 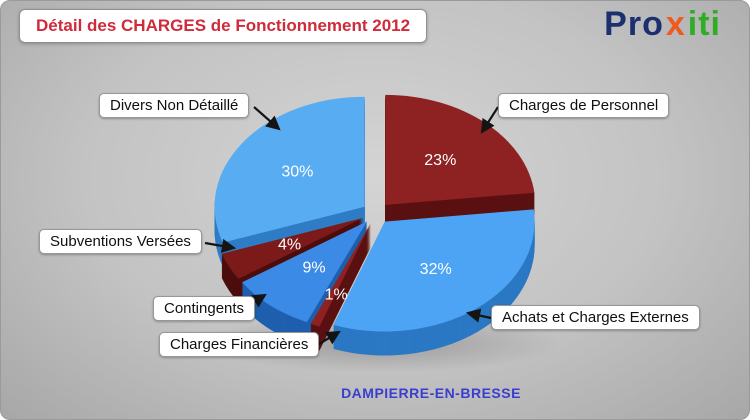 What do you see at coordinates (675, 24) in the screenshot?
I see `logo-text-x: x` at bounding box center [675, 24].